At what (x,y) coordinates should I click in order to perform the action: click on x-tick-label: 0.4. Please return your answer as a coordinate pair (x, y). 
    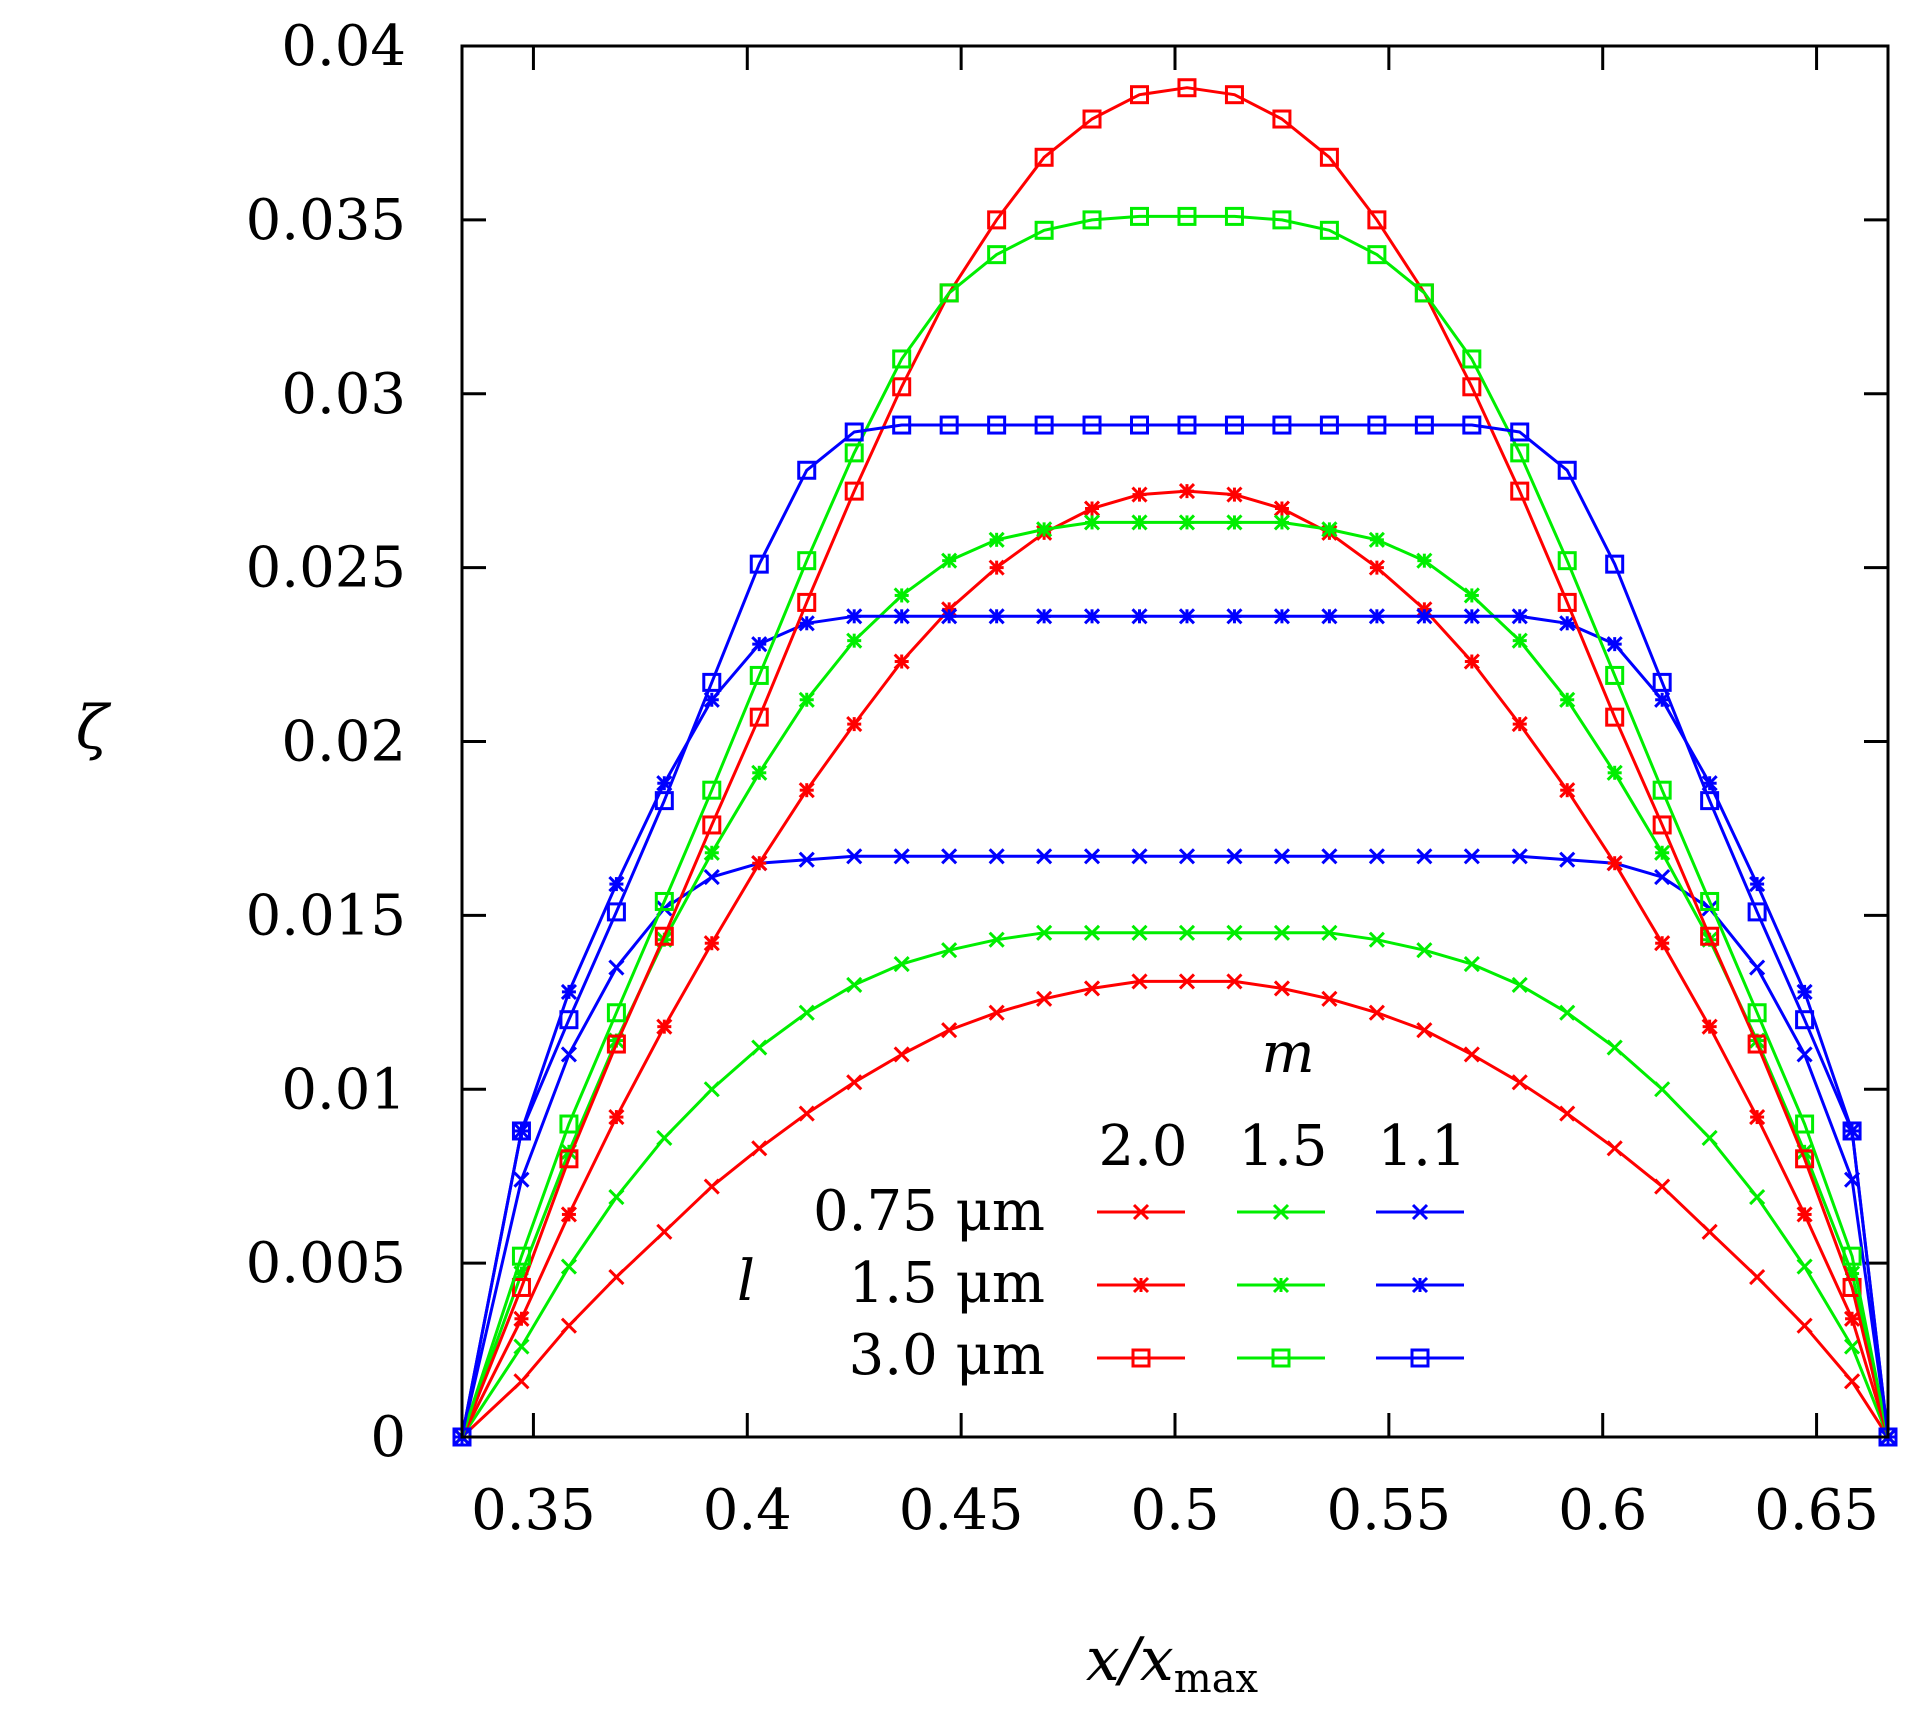
    Looking at the image, I should click on (747, 1510).